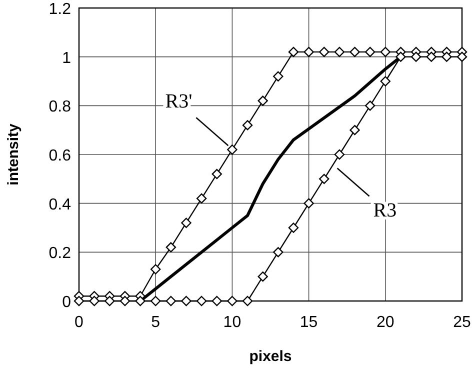  What do you see at coordinates (60, 156) in the screenshot?
I see `y-tick-label: 0.6` at bounding box center [60, 156].